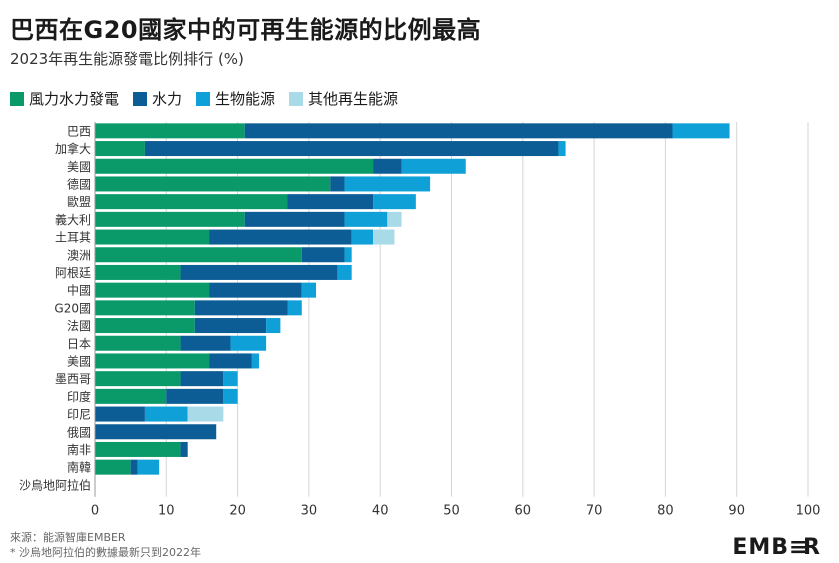 Image resolution: width=839 pixels, height=563 pixels. I want to click on category-label-3: 德國, so click(79, 183).